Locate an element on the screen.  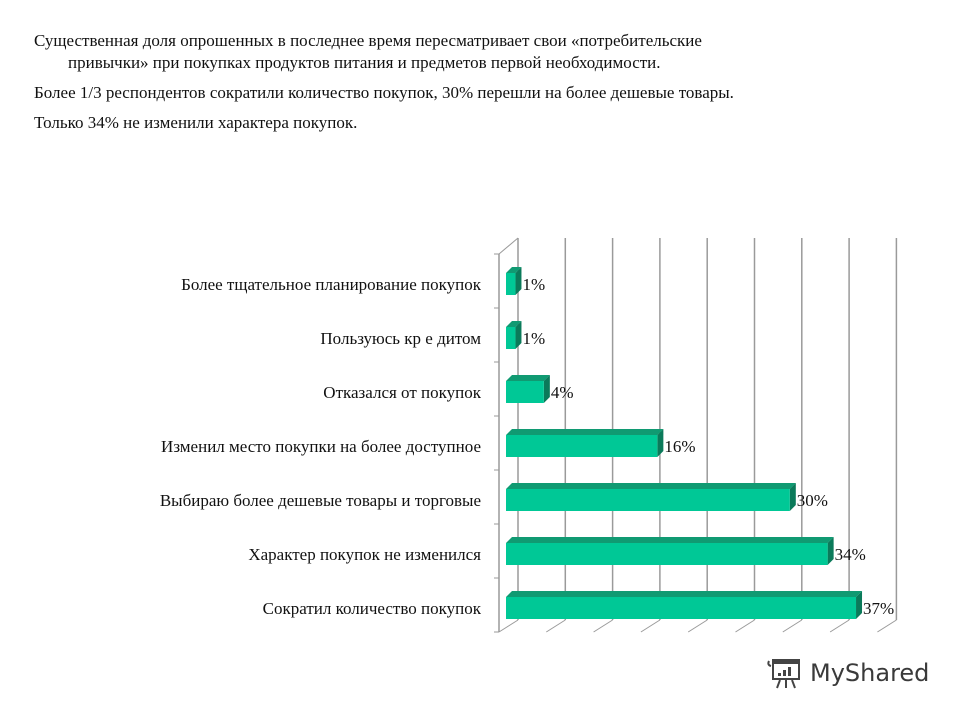
category-label: Выбираю более дешевые товары и торговые is located at coordinates (320, 500).